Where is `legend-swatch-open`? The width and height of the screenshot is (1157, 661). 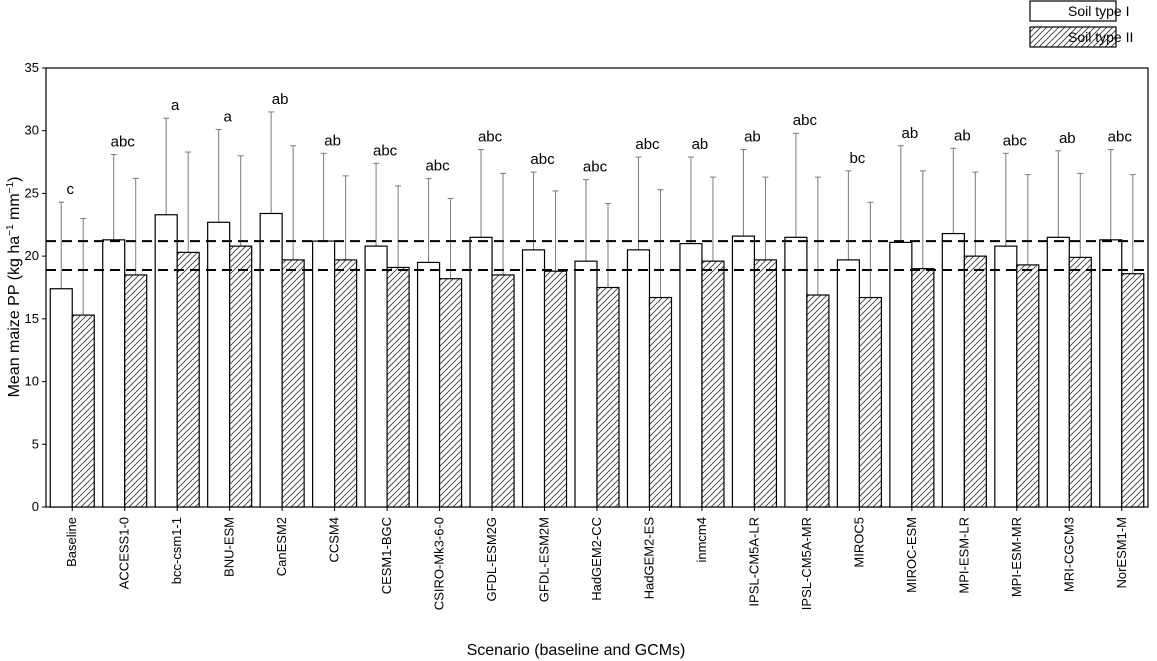
legend-swatch-open is located at coordinates (1073, 11).